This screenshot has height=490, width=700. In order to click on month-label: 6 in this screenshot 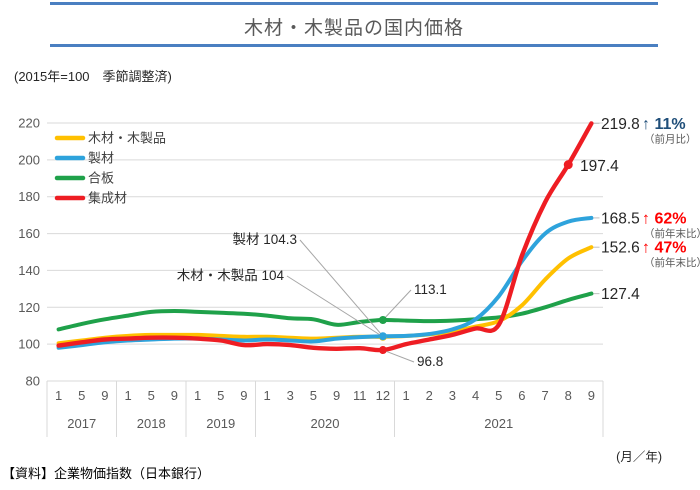, I will do `click(521, 395)`.